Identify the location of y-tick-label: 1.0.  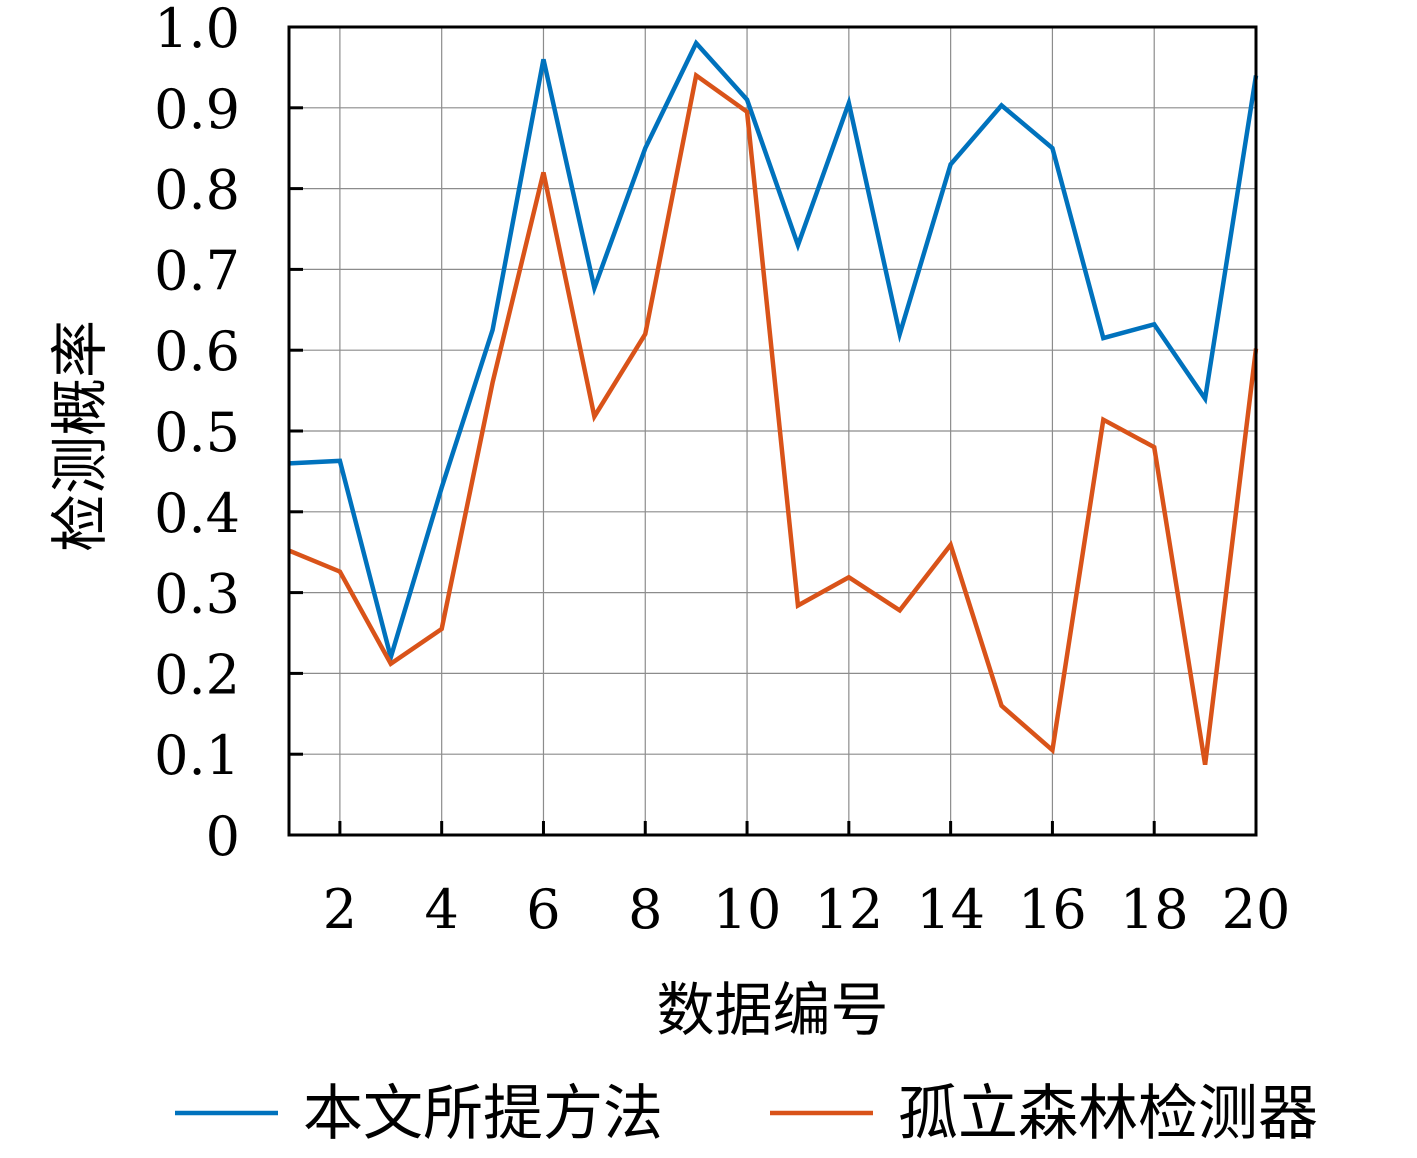
(197, 30).